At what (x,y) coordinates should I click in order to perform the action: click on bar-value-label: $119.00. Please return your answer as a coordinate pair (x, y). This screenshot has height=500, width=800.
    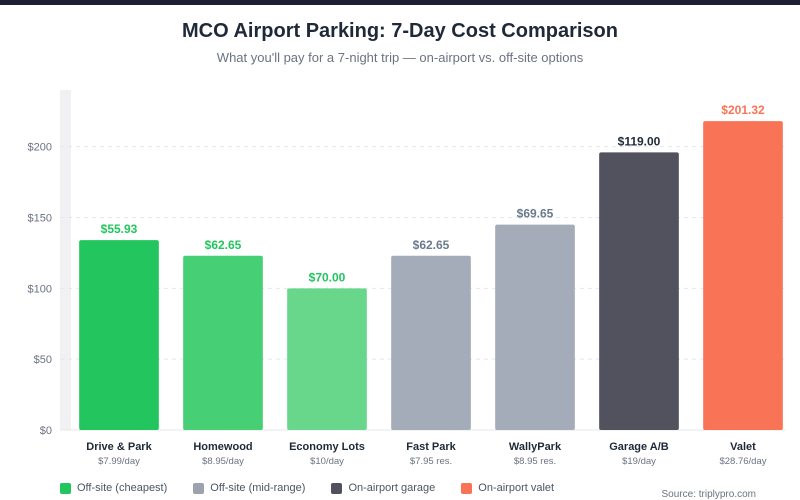
    Looking at the image, I should click on (639, 141).